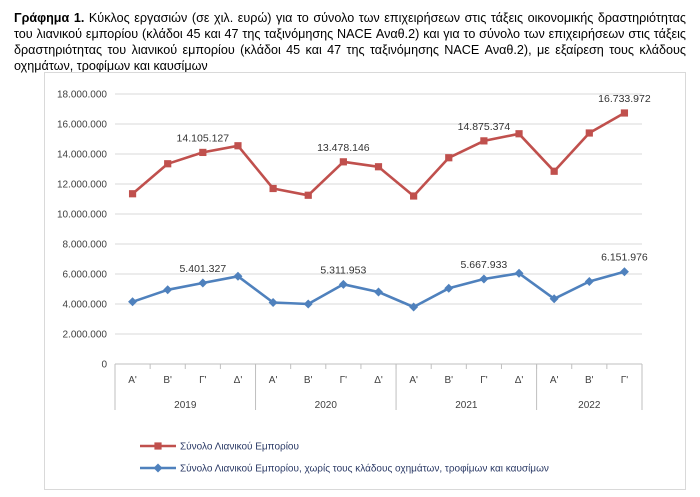  I want to click on y-tick-label: 4.000.000, so click(85, 305).